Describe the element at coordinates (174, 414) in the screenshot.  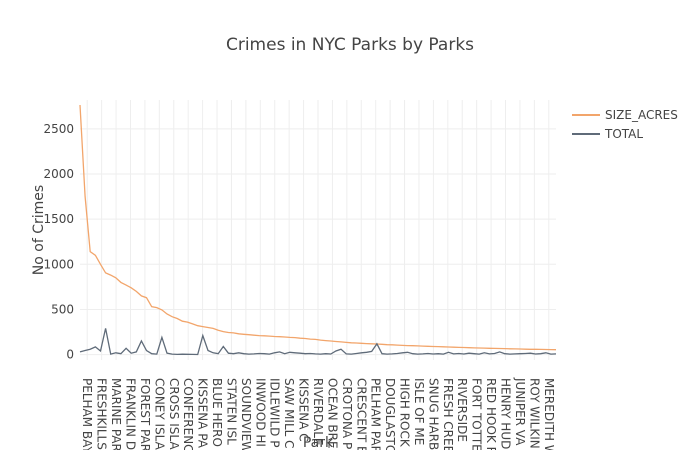
I see `x-tick-label: CROSS ISLA` at that location.